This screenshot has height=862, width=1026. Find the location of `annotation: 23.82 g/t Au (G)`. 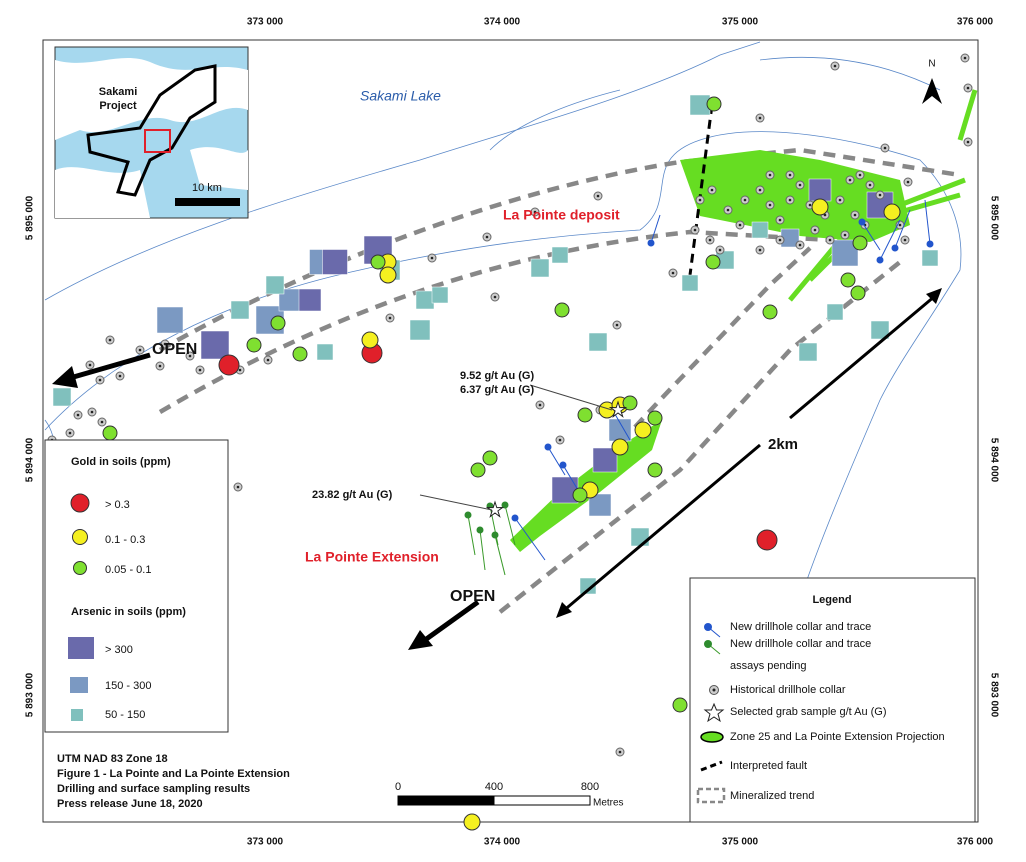

annotation: 23.82 g/t Au (G) is located at coordinates (352, 495).